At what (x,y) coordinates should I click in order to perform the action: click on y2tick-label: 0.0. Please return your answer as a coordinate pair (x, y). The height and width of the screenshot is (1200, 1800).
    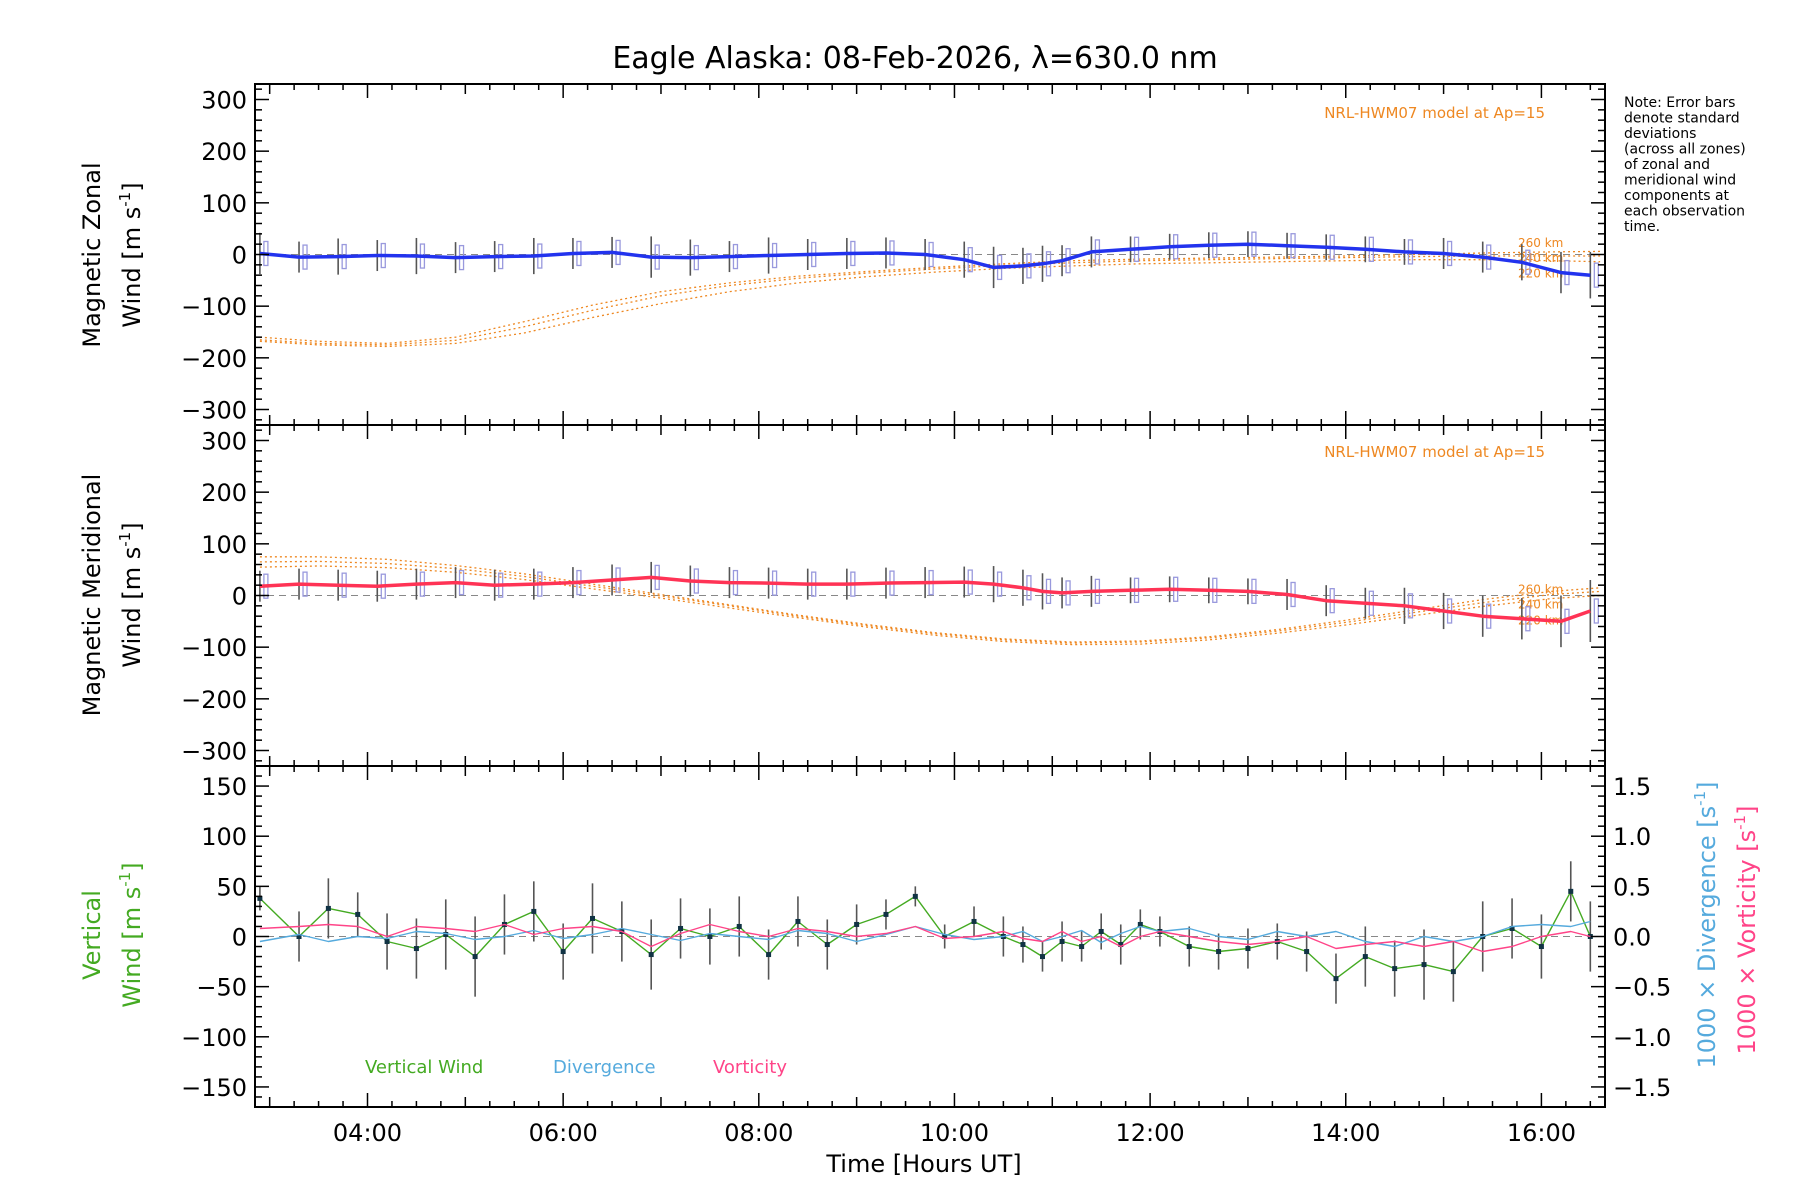
    Looking at the image, I should click on (1632, 938).